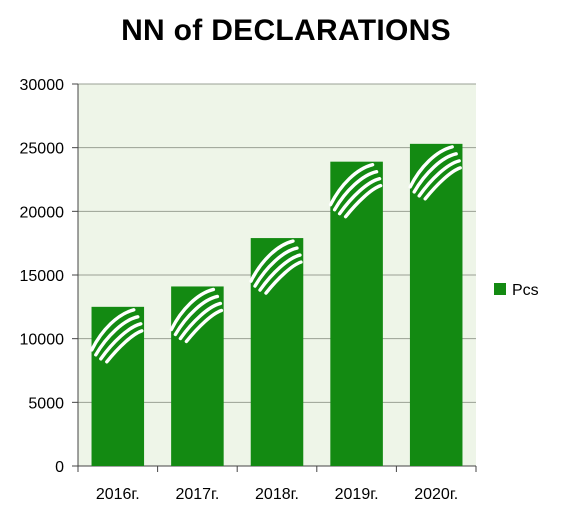 This screenshot has width=572, height=515. I want to click on y-tick-label: 5000, so click(46, 403).